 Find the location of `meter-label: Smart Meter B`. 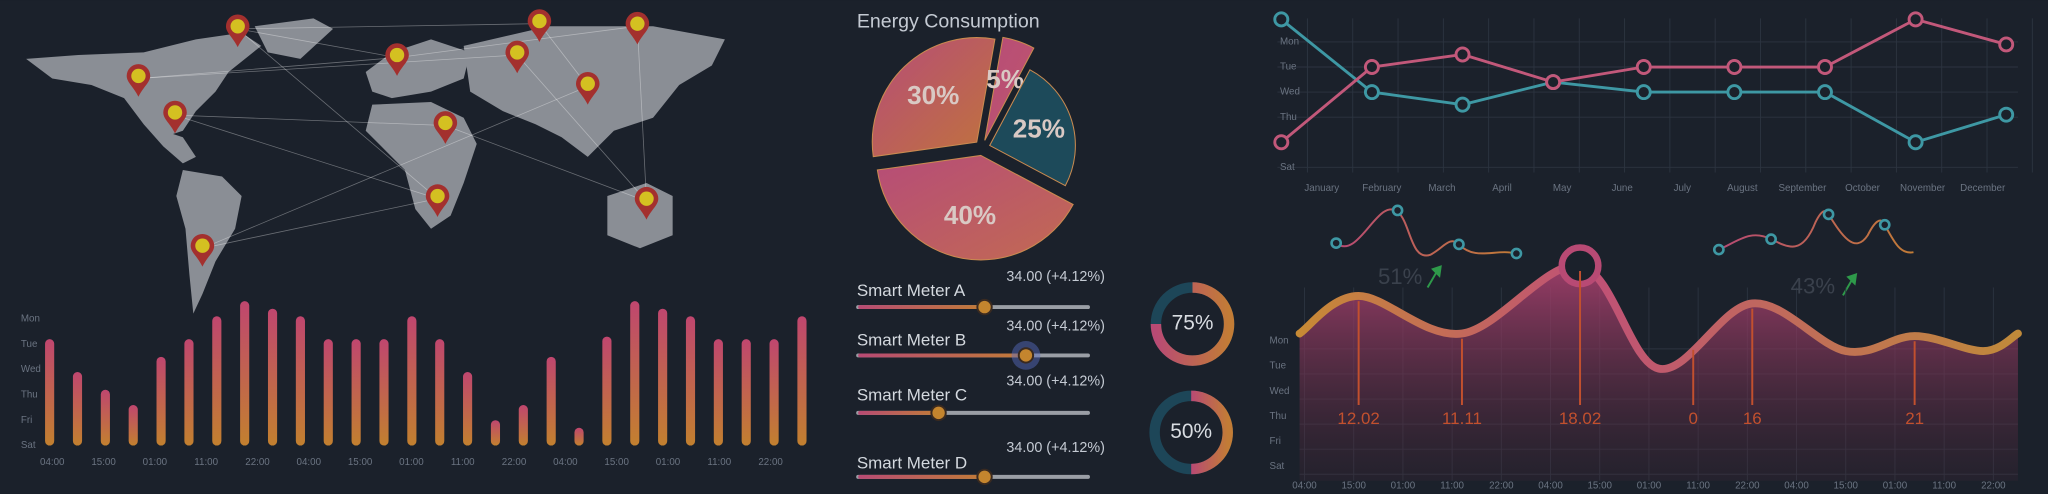

meter-label: Smart Meter B is located at coordinates (911, 340).